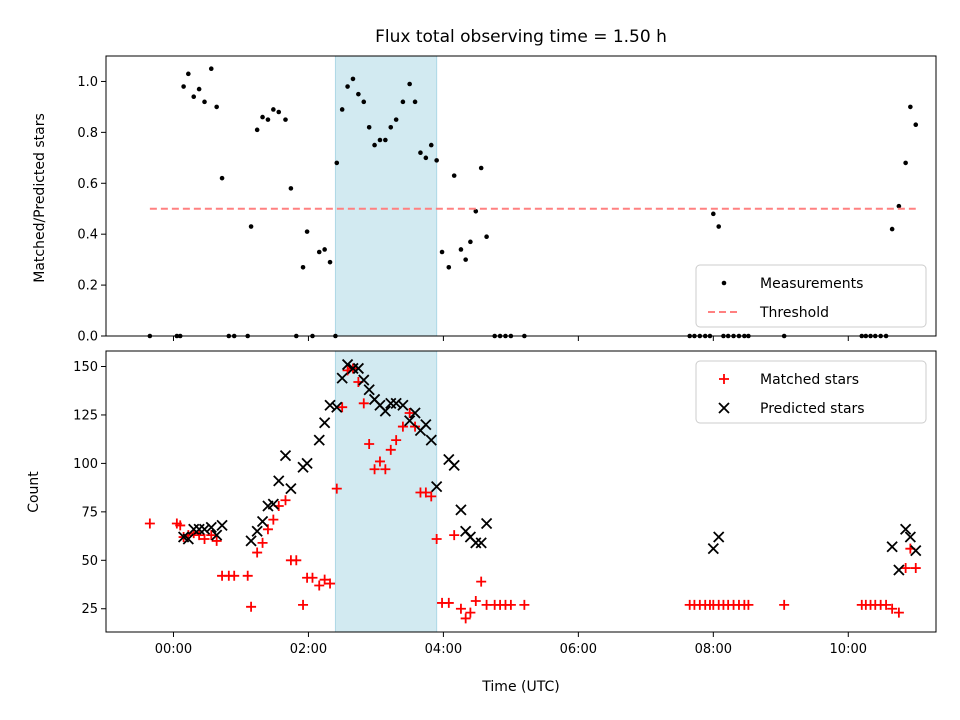 The height and width of the screenshot is (720, 960). Describe the element at coordinates (443, 649) in the screenshot. I see `x-tick-label: 04:00` at that location.